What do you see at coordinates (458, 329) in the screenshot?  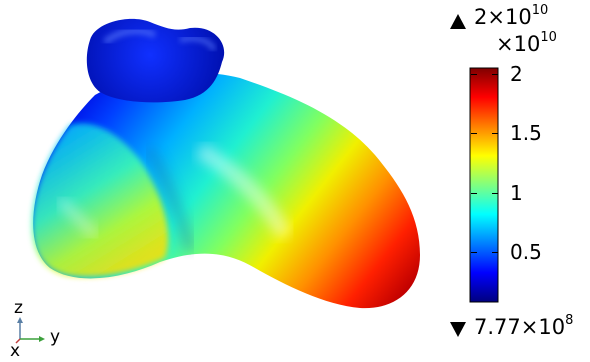 I see `min-triangle-icon` at bounding box center [458, 329].